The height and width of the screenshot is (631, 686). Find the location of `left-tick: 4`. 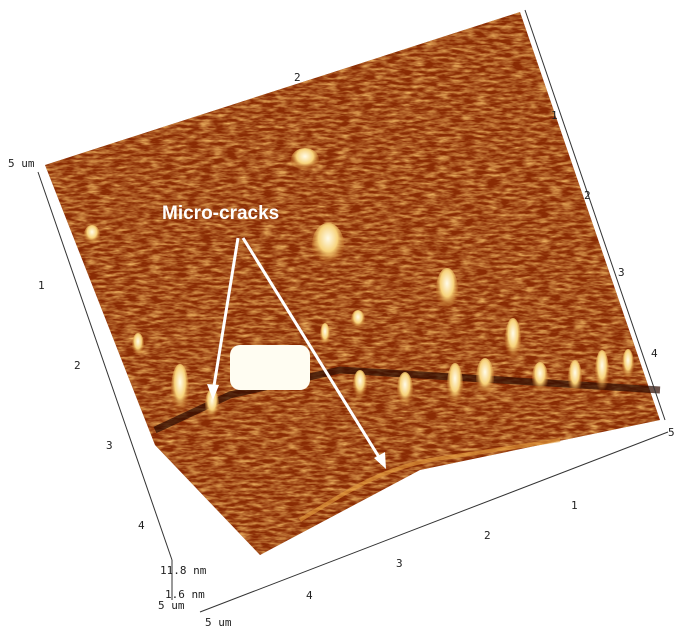

left-tick: 4 is located at coordinates (141, 525).